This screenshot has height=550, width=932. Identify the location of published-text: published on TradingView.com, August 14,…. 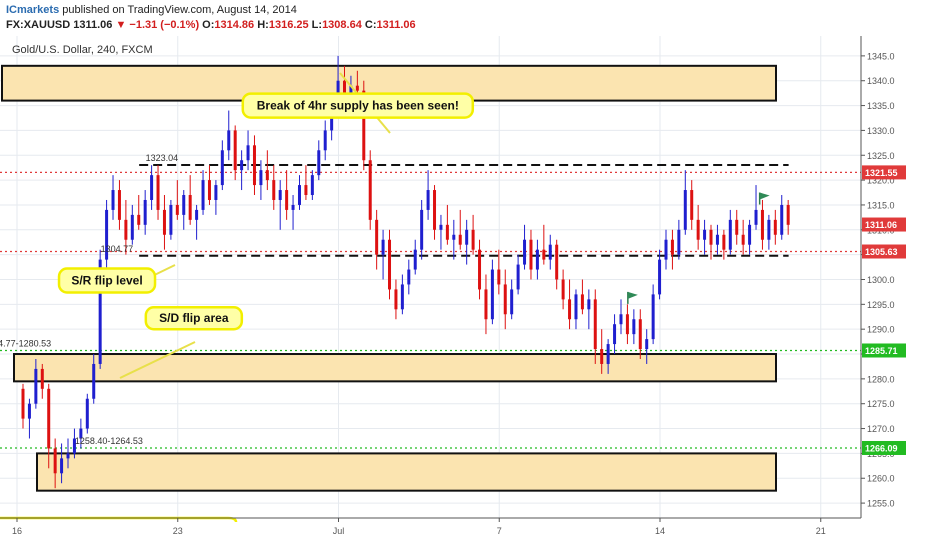
(179, 10).